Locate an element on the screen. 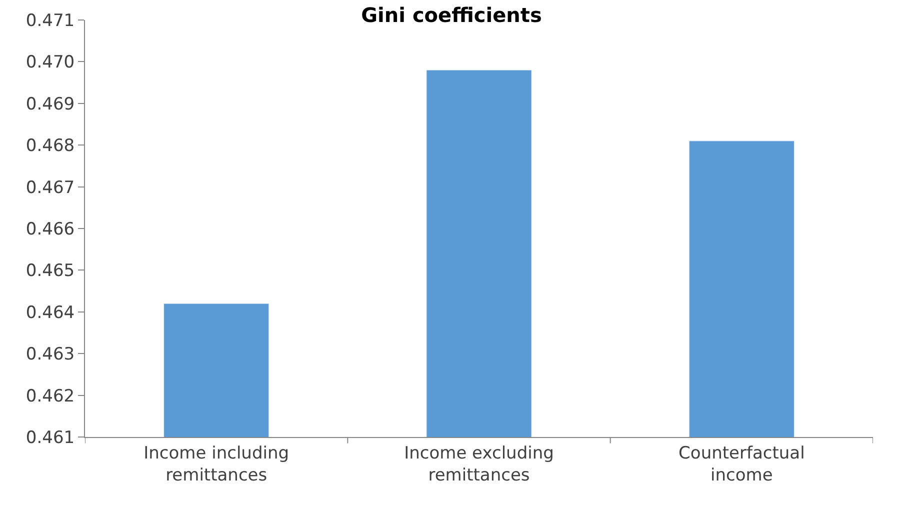 The width and height of the screenshot is (903, 522). y-tick-label: 0.467 is located at coordinates (50, 188).